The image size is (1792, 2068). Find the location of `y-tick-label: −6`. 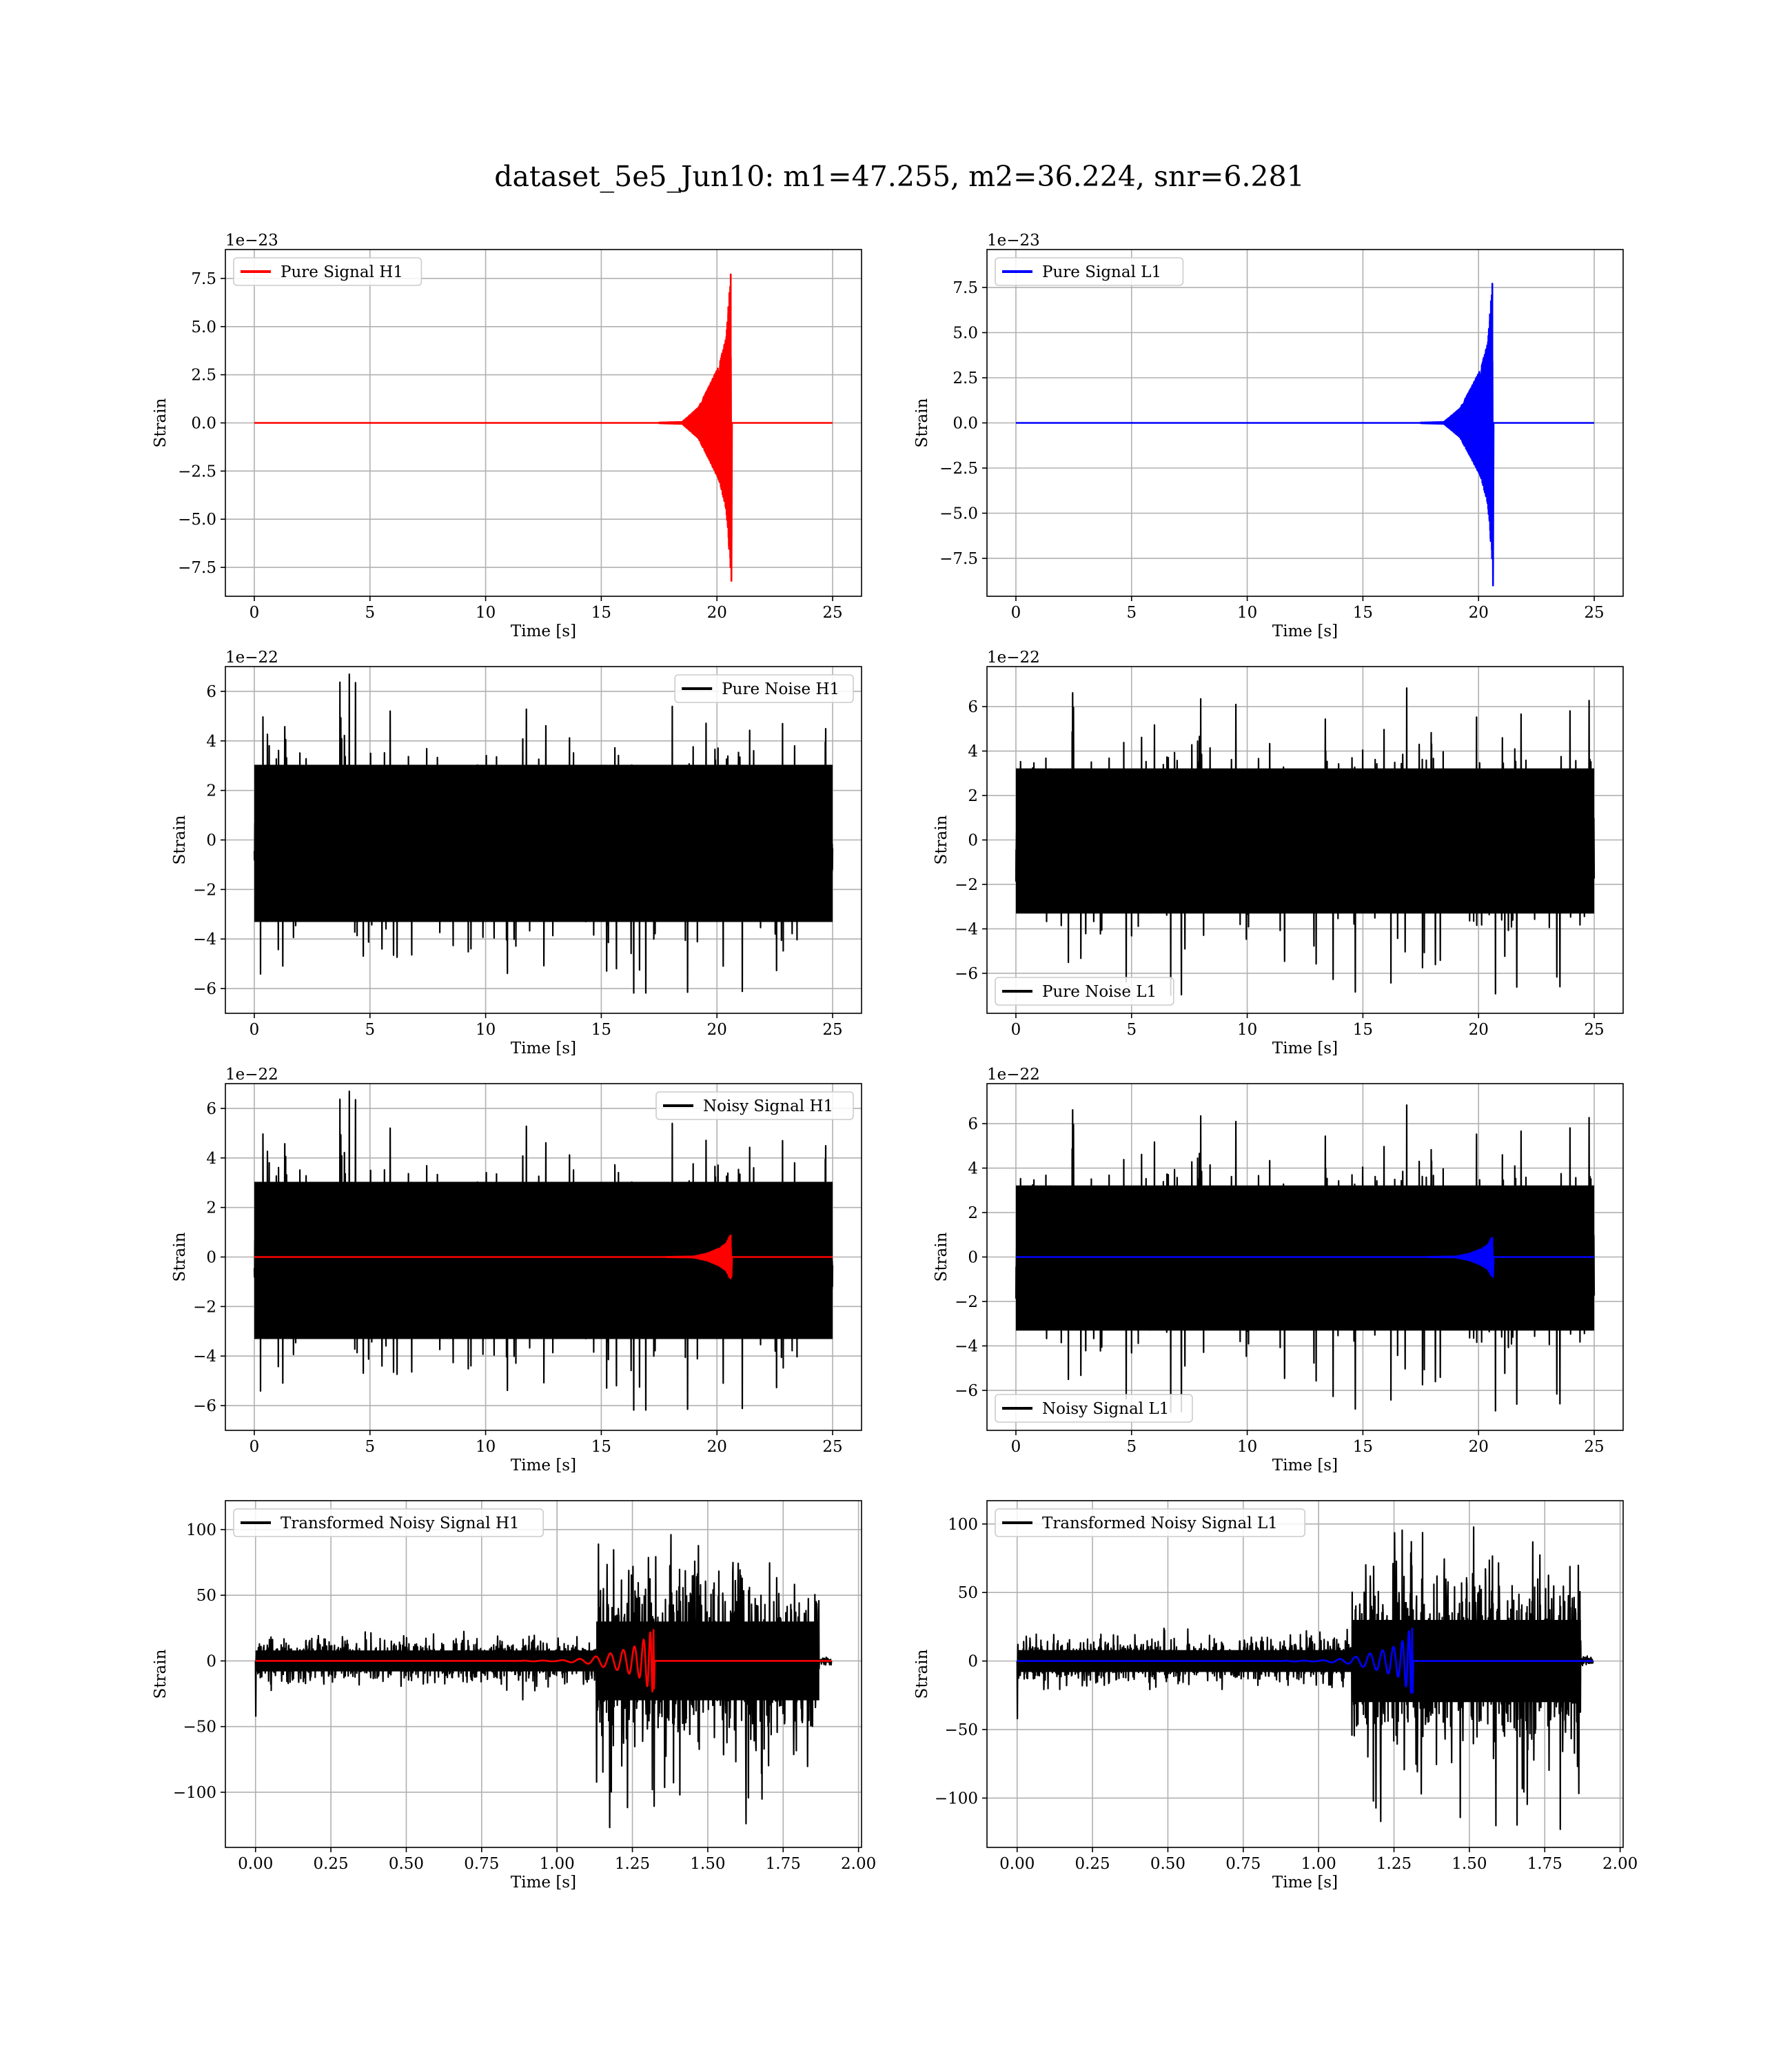

y-tick-label: −6 is located at coordinates (966, 974).